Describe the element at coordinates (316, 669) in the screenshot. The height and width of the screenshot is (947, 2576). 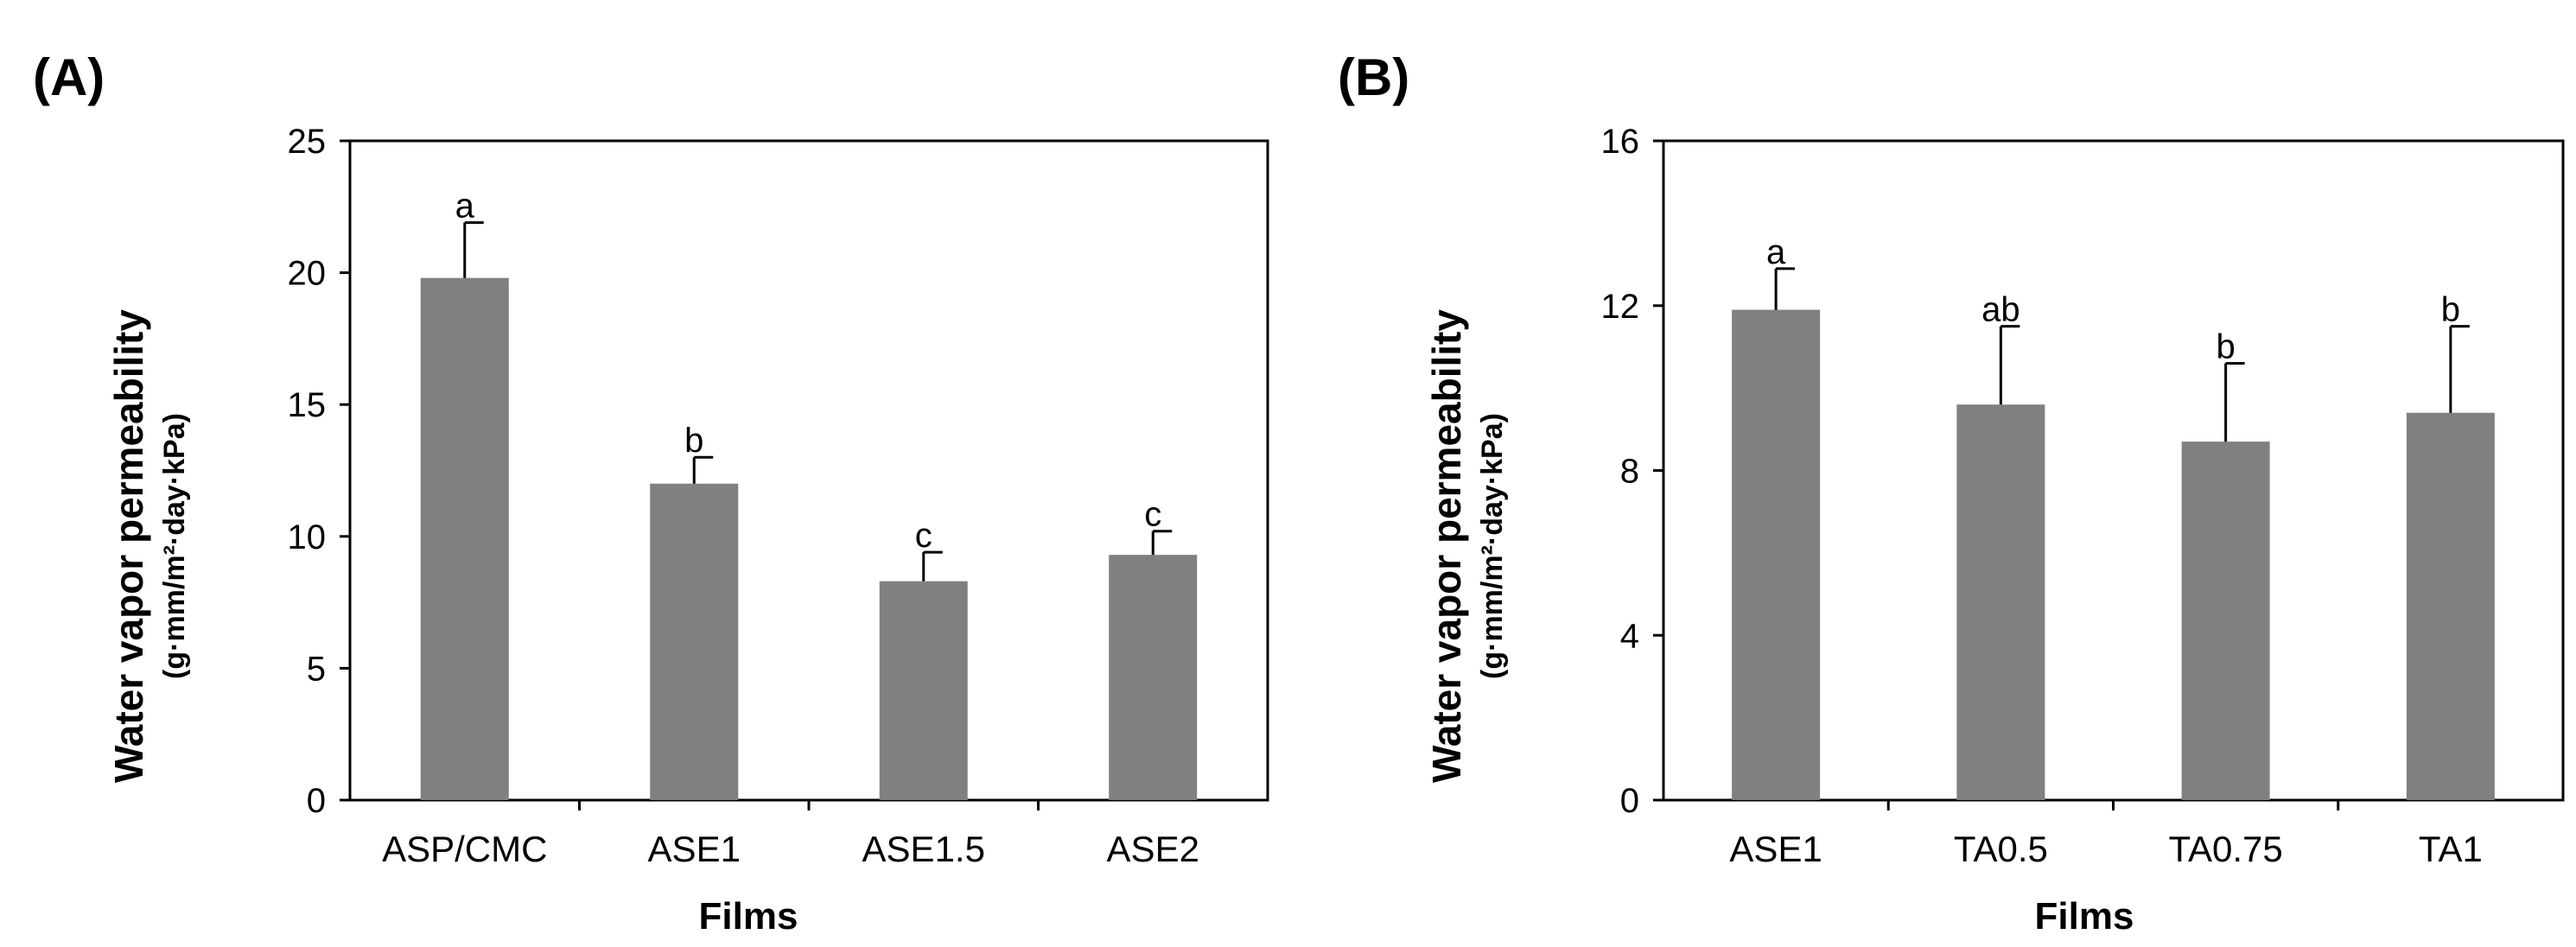
I see `panel-a-y-tick-label: 5` at that location.